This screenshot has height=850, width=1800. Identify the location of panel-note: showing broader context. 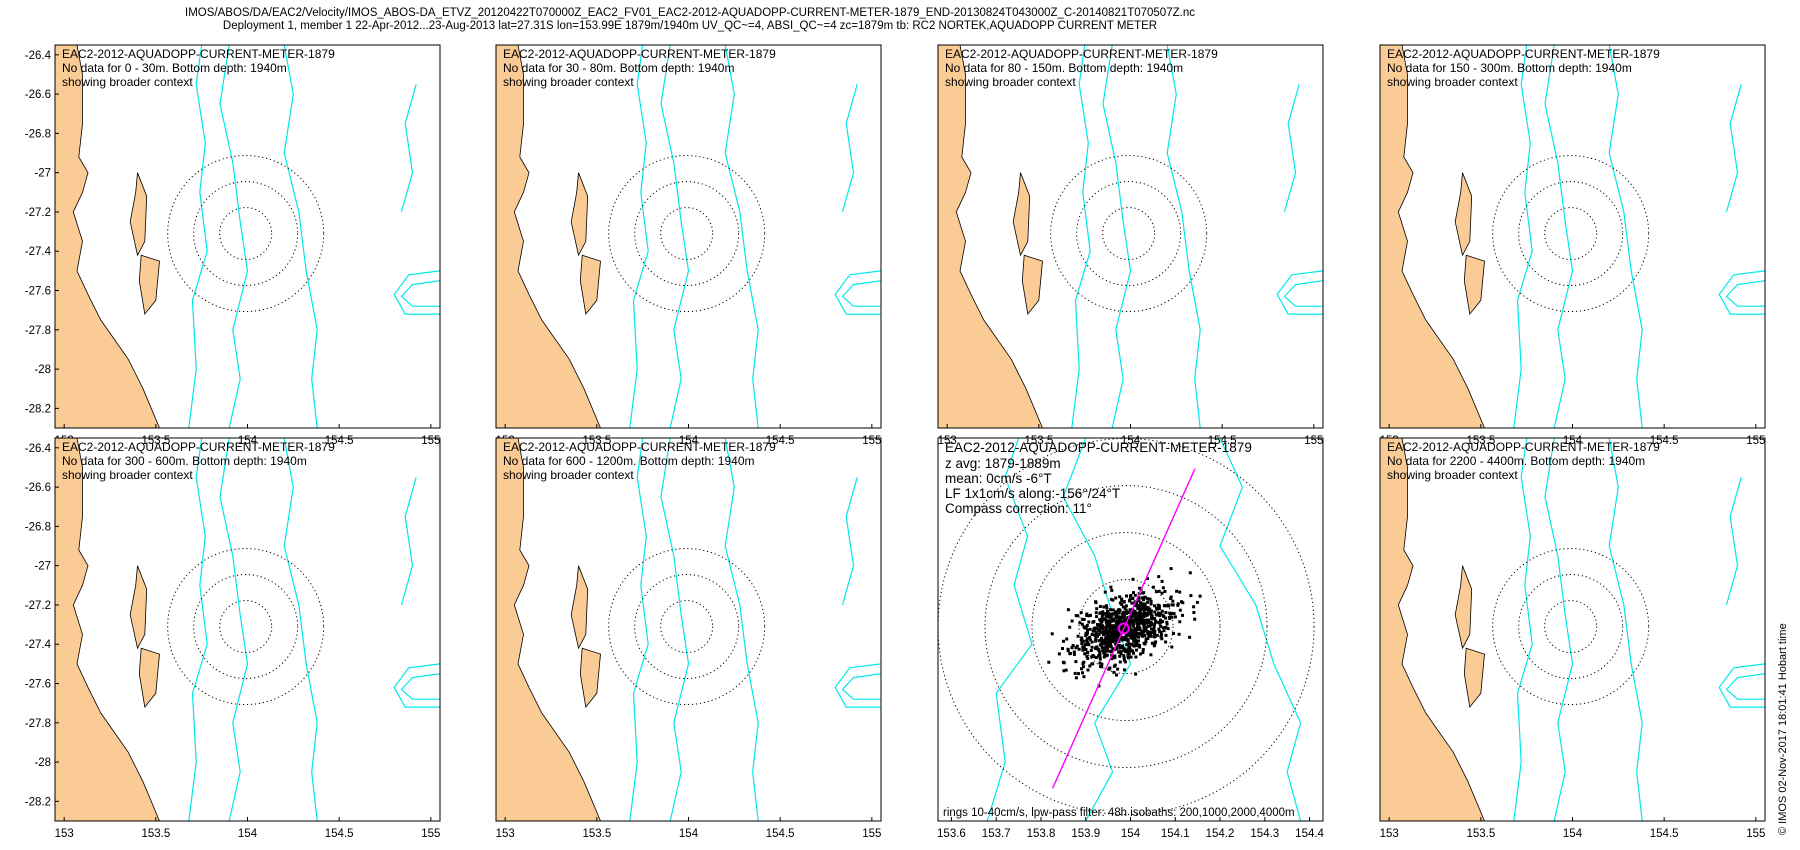
(1452, 475).